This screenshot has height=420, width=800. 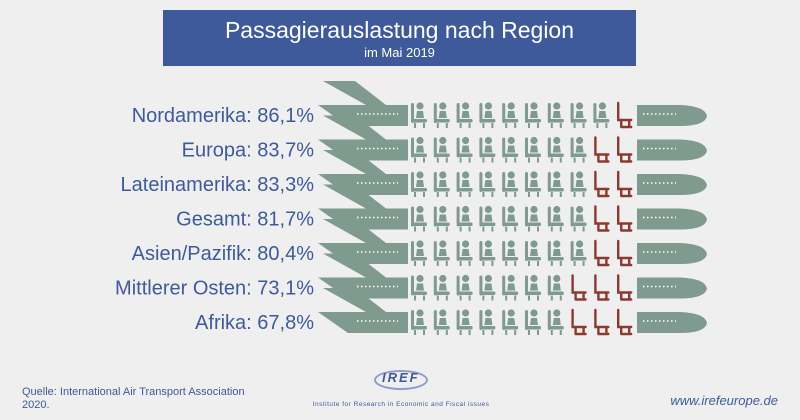 I want to click on row-label: Asien/Pazifik: 80,4%, so click(x=223, y=254).